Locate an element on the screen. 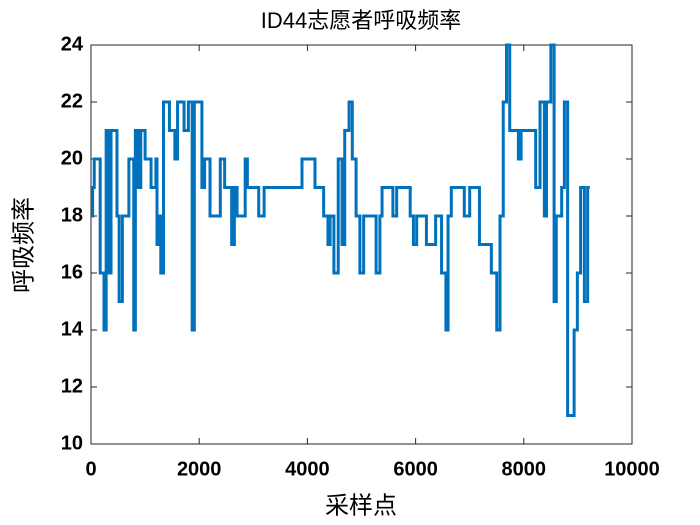 The height and width of the screenshot is (525, 700). x-tick-label: 4000 is located at coordinates (307, 469).